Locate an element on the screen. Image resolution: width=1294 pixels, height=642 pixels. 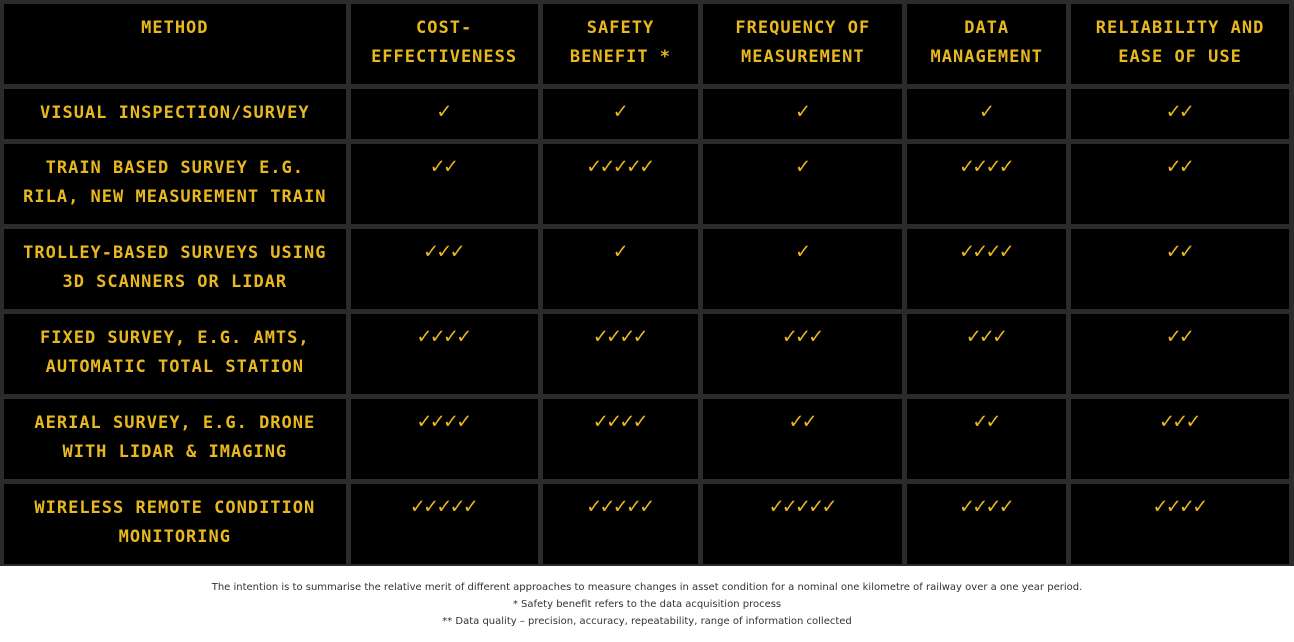
header-method: Method is located at coordinates (175, 44).